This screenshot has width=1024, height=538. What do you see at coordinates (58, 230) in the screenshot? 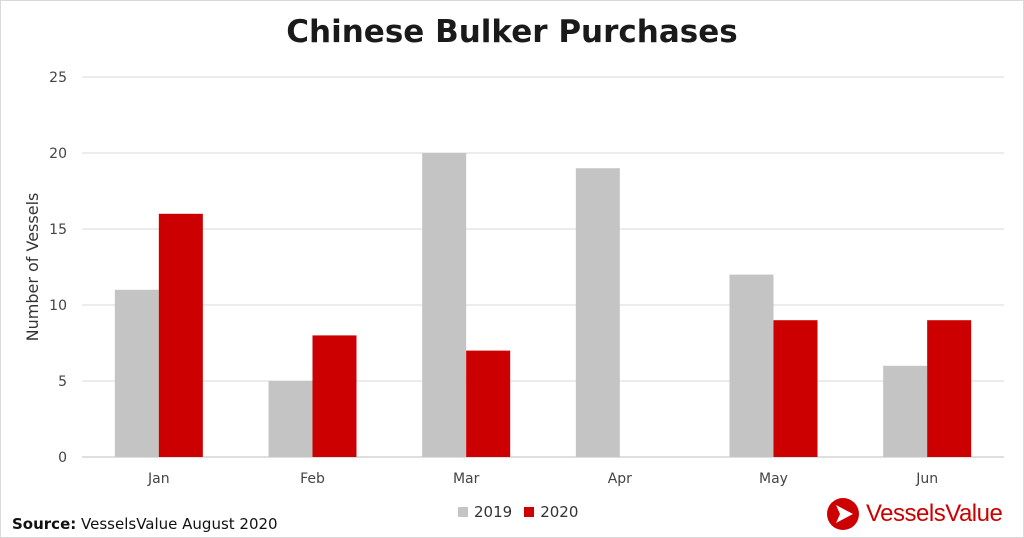
I see `y-tick-label: 15` at bounding box center [58, 230].